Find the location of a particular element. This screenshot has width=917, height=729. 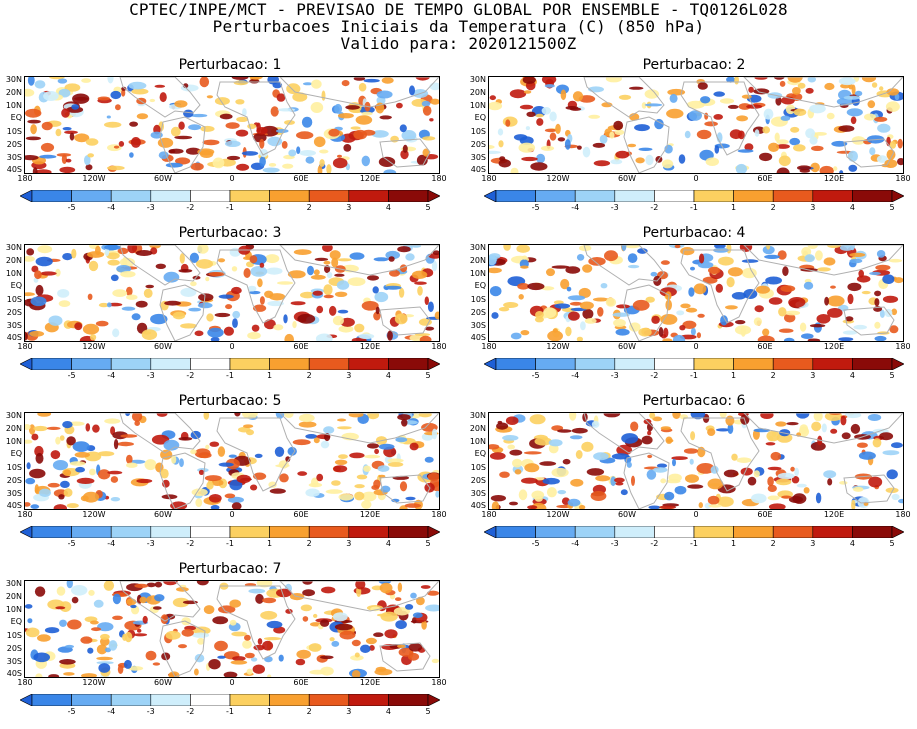

colorbar-label: 4 is located at coordinates (388, 375).